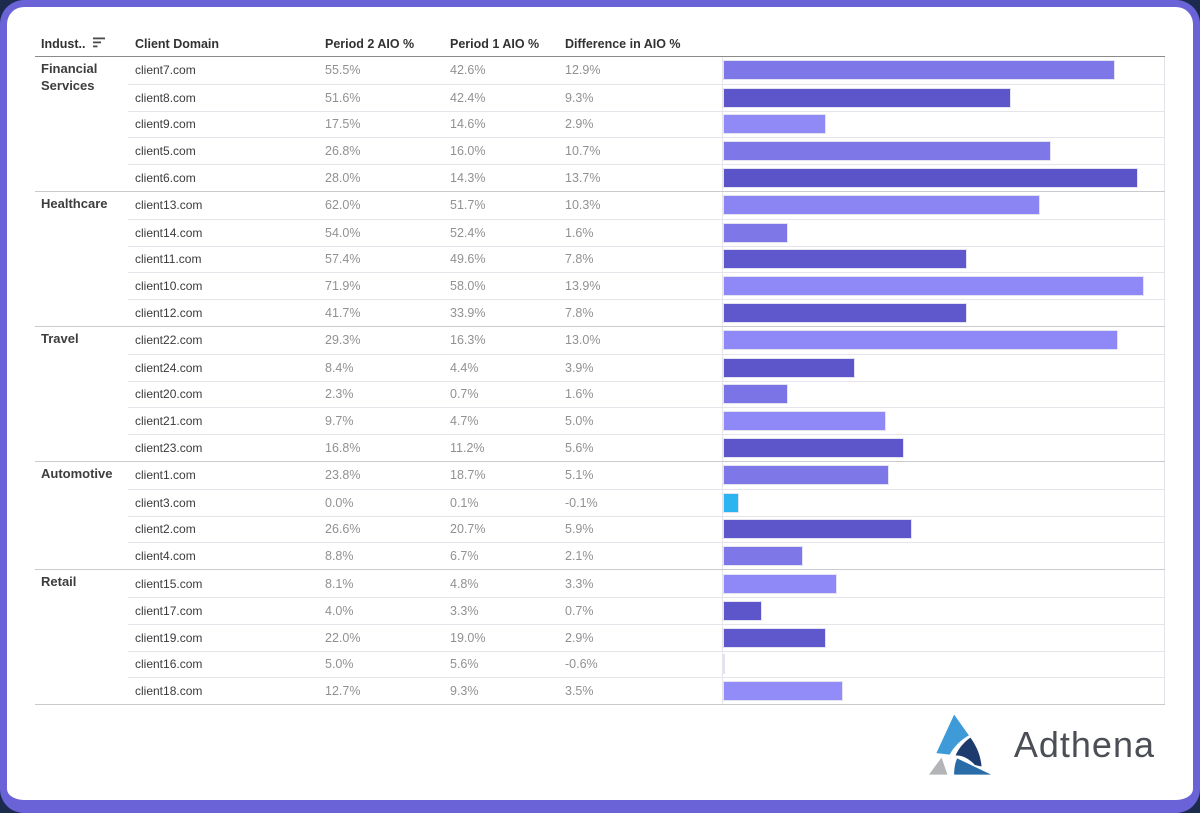 This screenshot has height=813, width=1200. Describe the element at coordinates (165, 556) in the screenshot. I see `client-domain-cell: client4.com` at that location.